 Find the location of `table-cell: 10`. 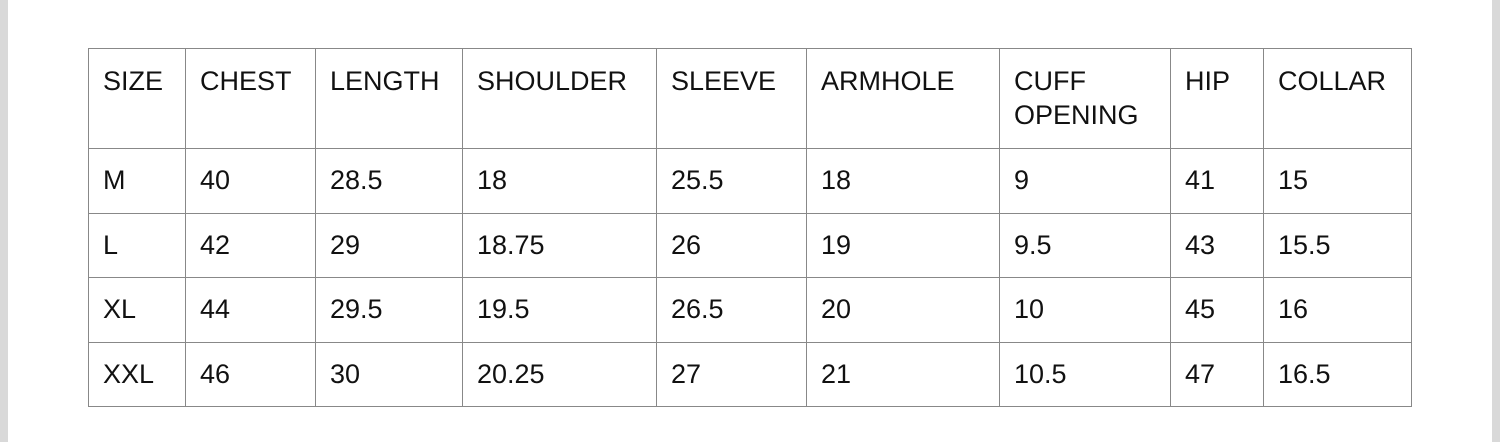

table-cell: 10 is located at coordinates (1085, 310).